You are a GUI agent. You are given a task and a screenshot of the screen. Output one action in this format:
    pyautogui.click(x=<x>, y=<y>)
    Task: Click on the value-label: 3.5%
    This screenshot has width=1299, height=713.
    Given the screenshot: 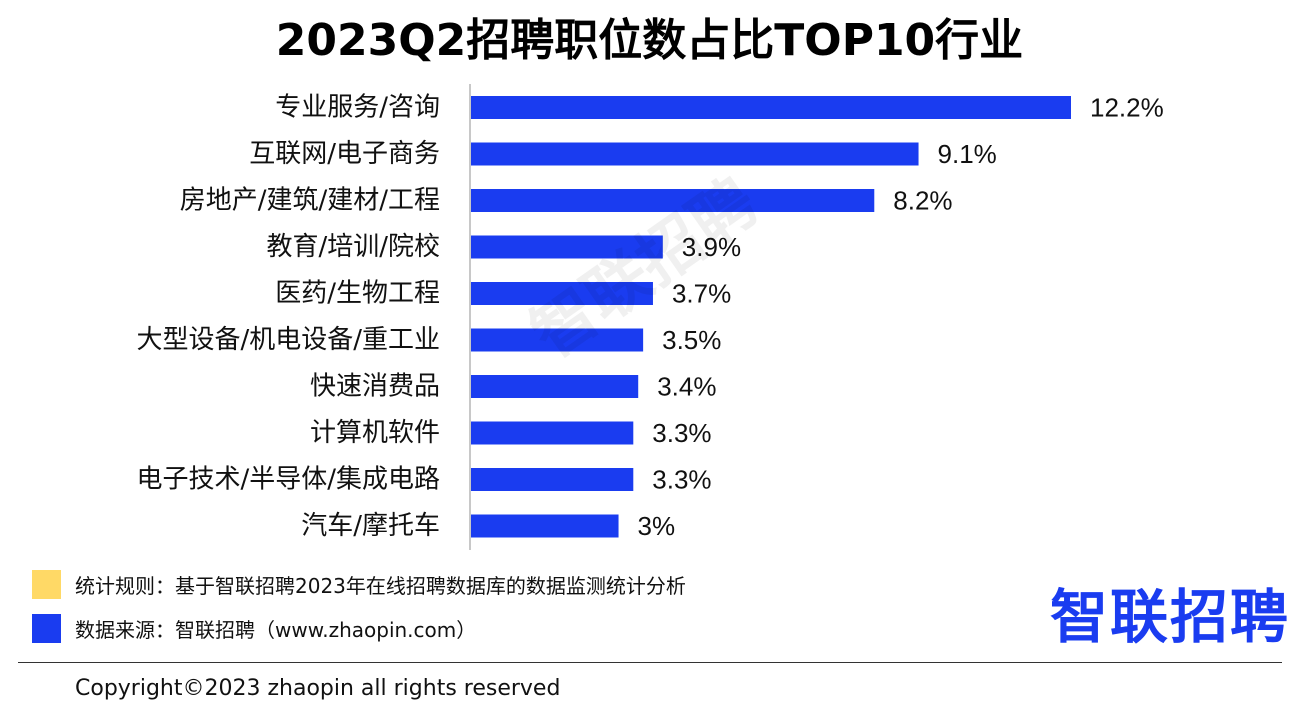 What is the action you would take?
    pyautogui.click(x=691, y=340)
    